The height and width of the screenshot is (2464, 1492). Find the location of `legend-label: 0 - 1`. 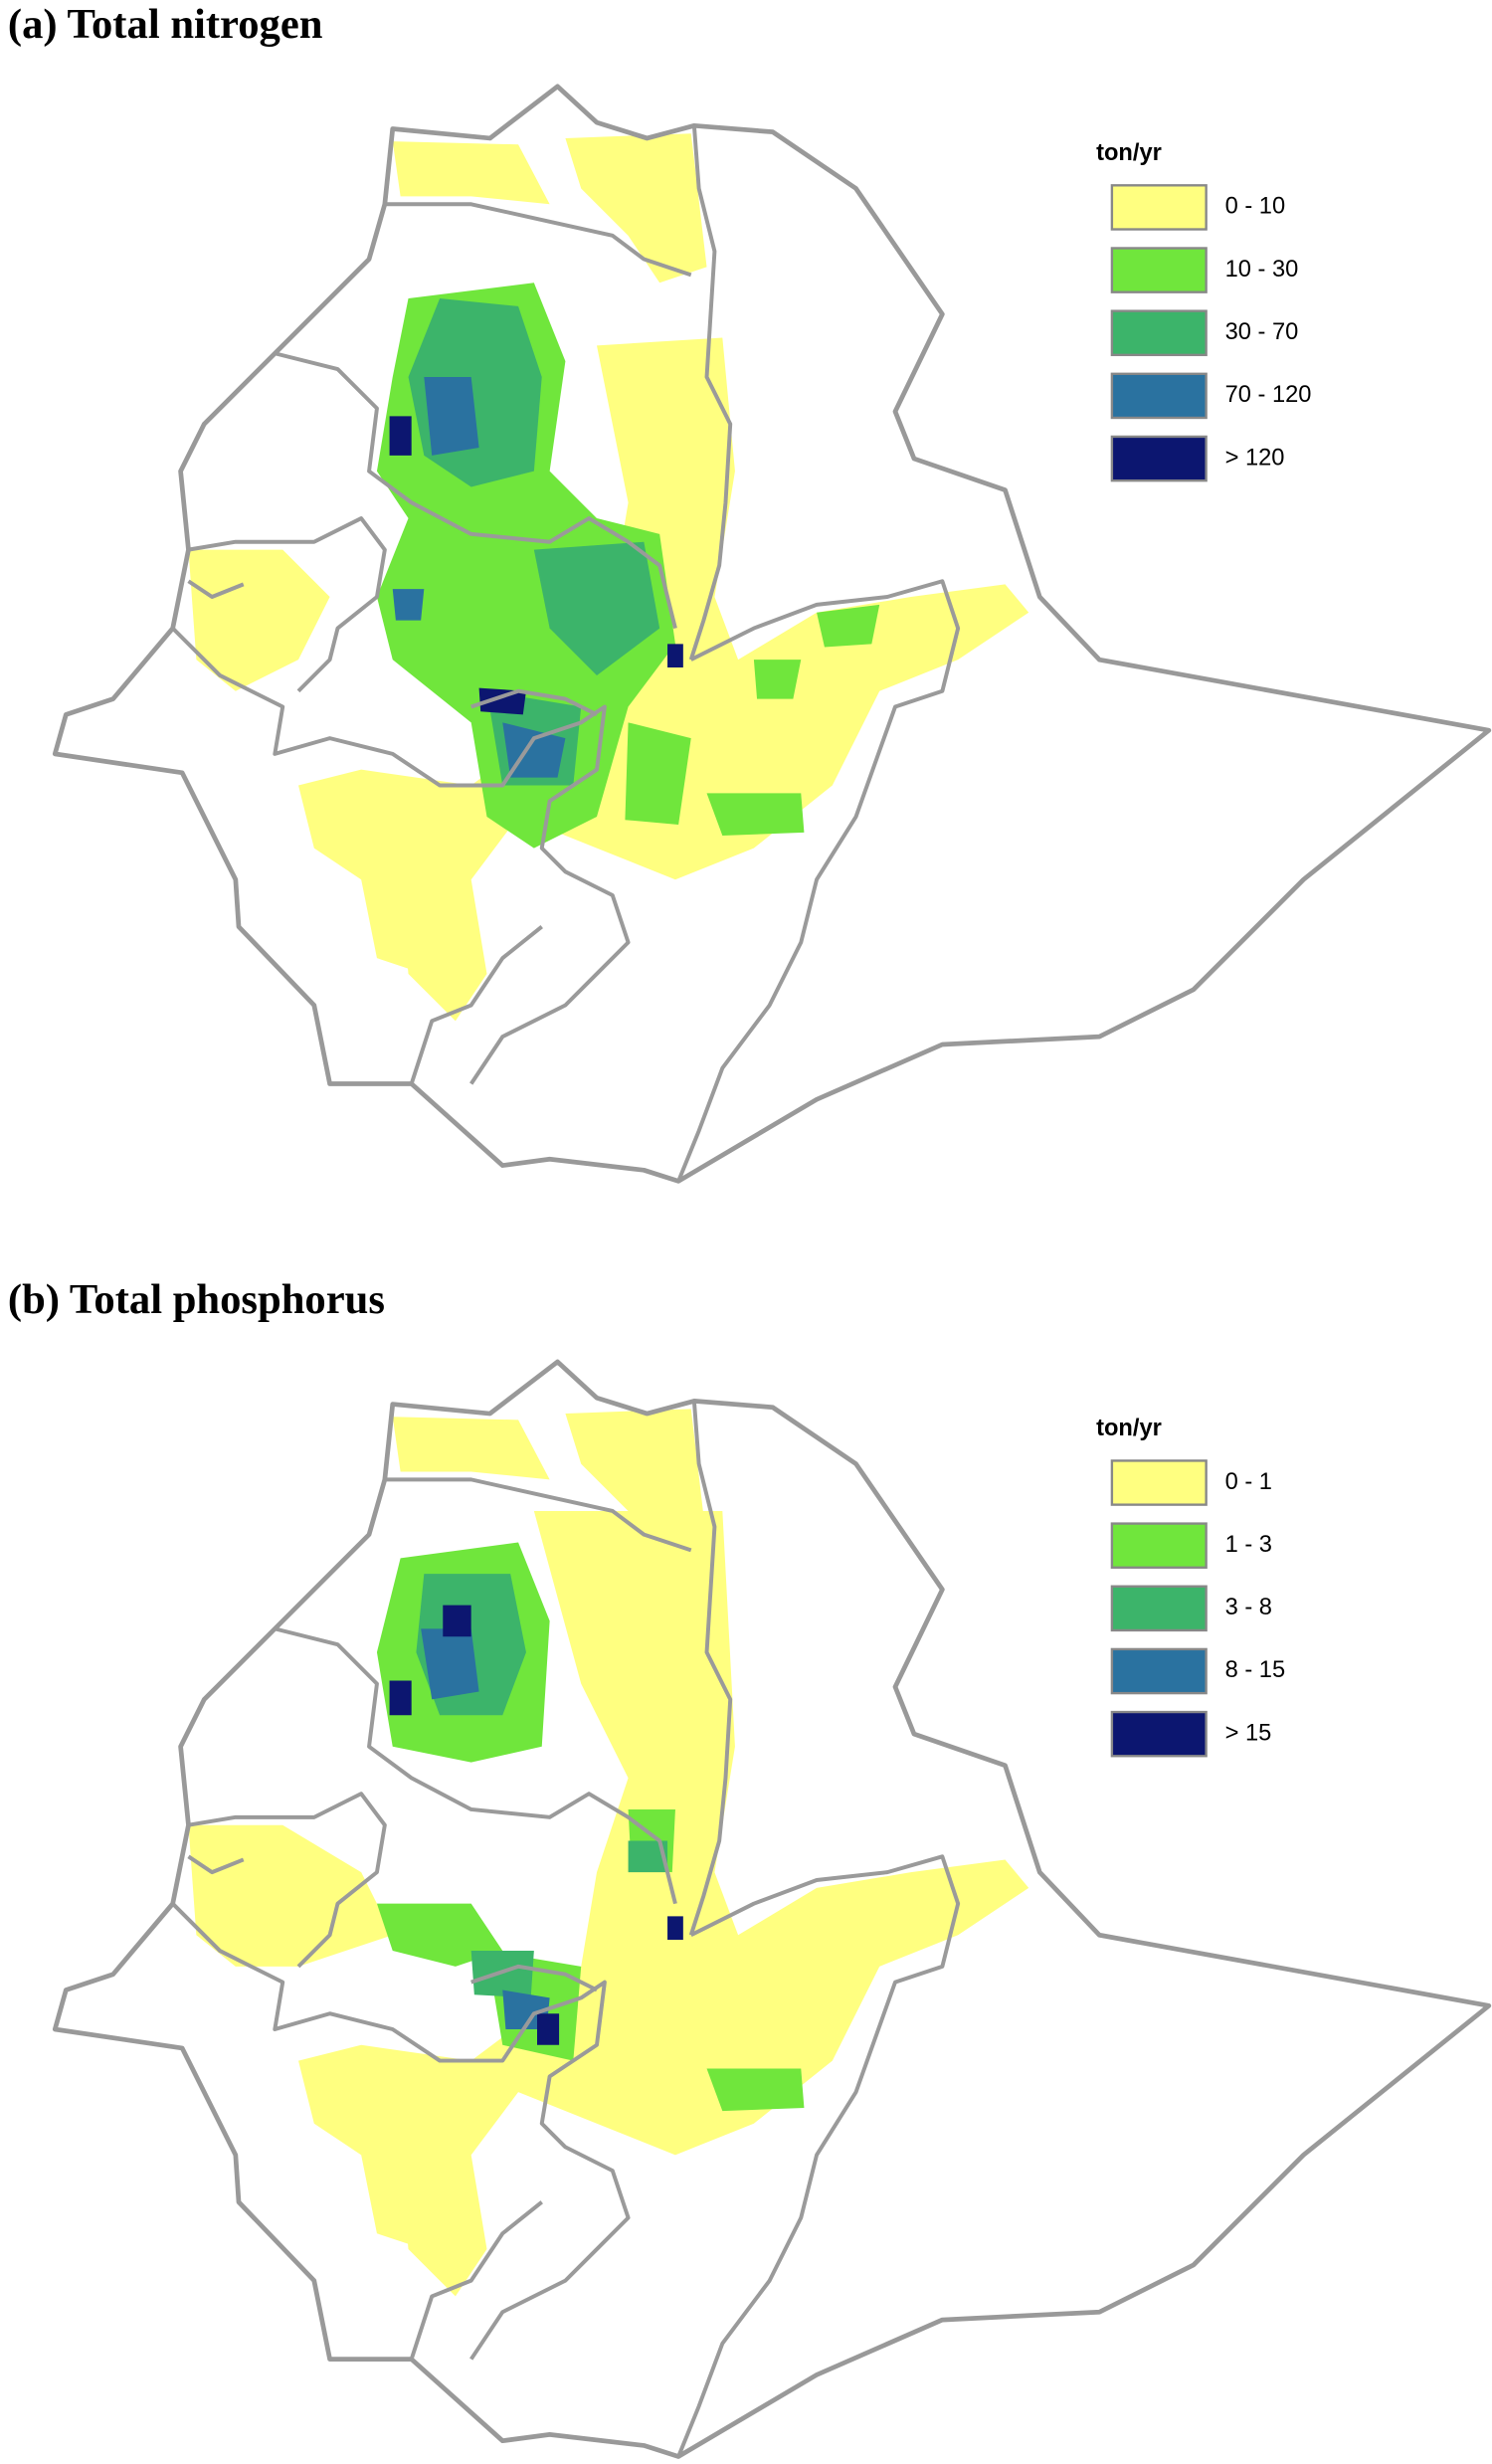

legend-label: 0 - 1 is located at coordinates (1248, 1482).